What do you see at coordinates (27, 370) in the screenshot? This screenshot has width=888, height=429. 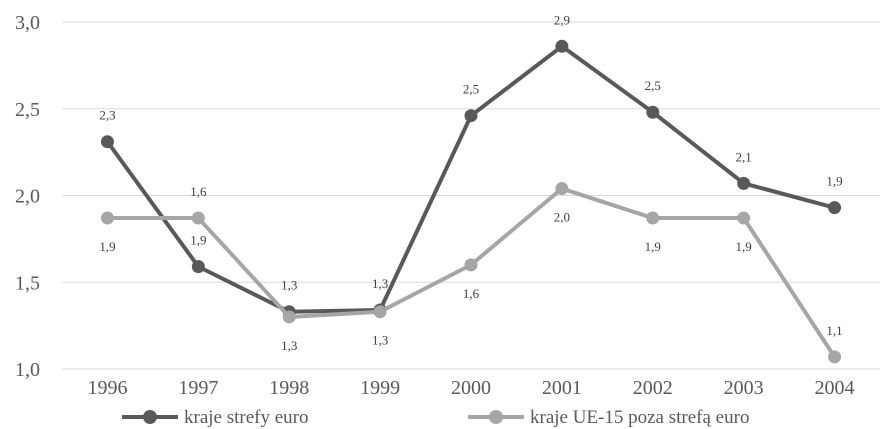 I see `y-tick-label: 1,0` at bounding box center [27, 370].